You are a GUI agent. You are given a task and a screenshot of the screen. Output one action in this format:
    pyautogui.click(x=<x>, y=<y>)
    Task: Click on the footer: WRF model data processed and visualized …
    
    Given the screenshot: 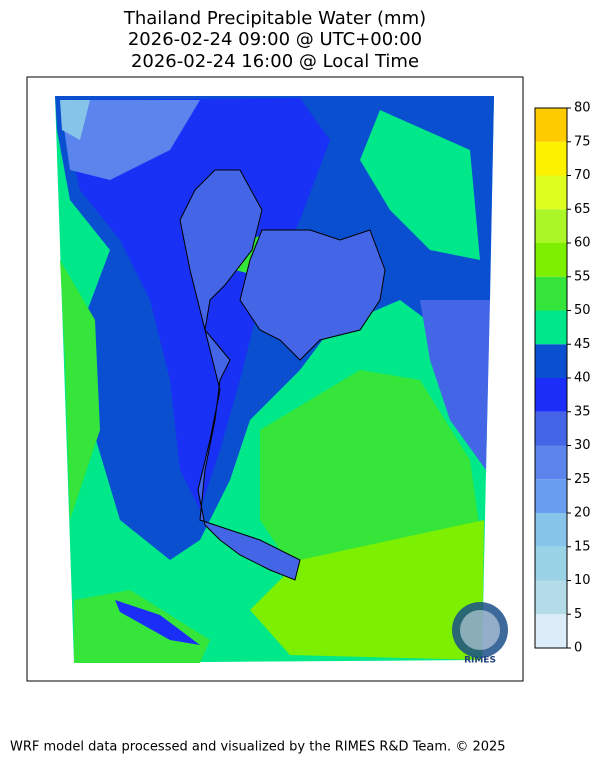 What is the action you would take?
    pyautogui.click(x=258, y=747)
    